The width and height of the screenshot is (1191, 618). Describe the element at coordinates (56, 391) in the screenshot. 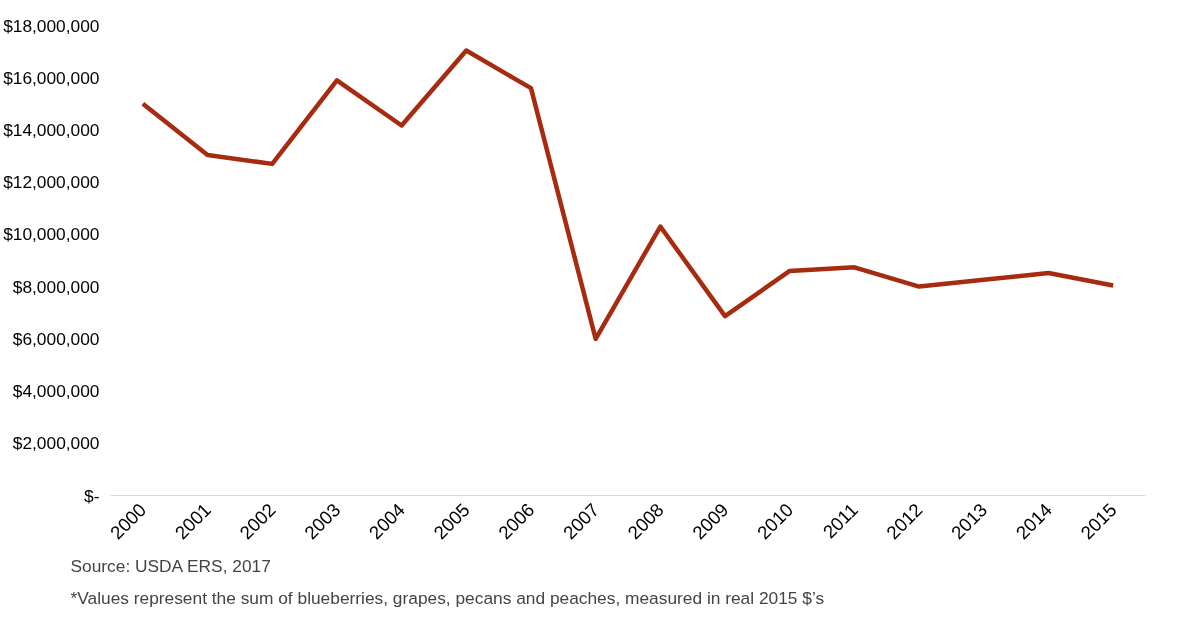

I see `y-tick-label: $4,000,000` at that location.